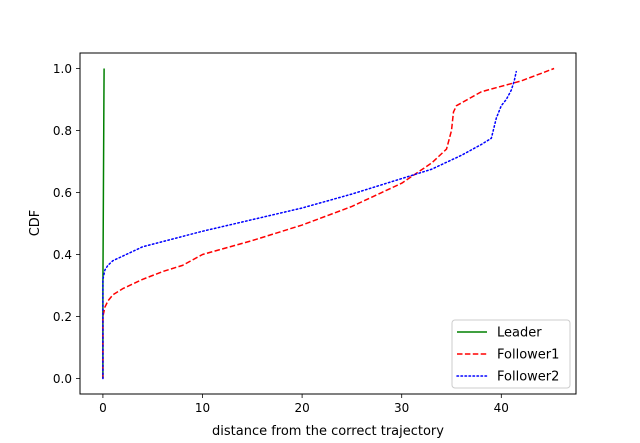 The height and width of the screenshot is (443, 640). What do you see at coordinates (62, 131) in the screenshot?
I see `y-tick-label: 0.8` at bounding box center [62, 131].